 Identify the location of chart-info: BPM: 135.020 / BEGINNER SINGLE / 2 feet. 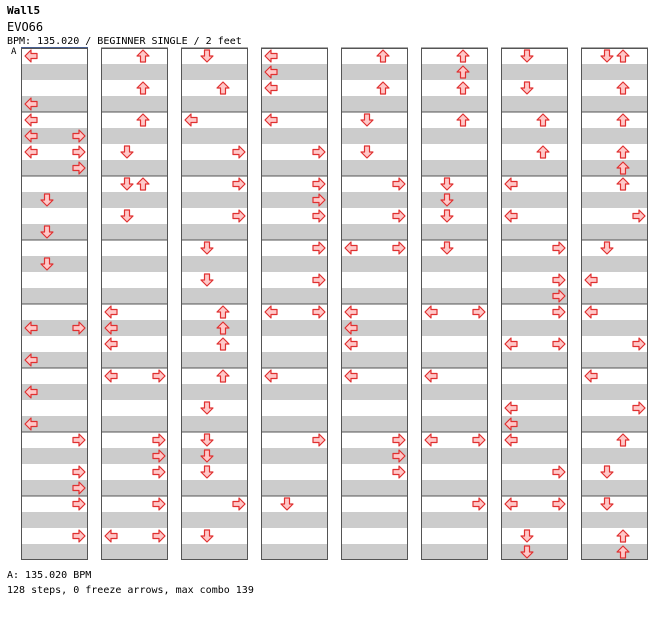
(124, 41).